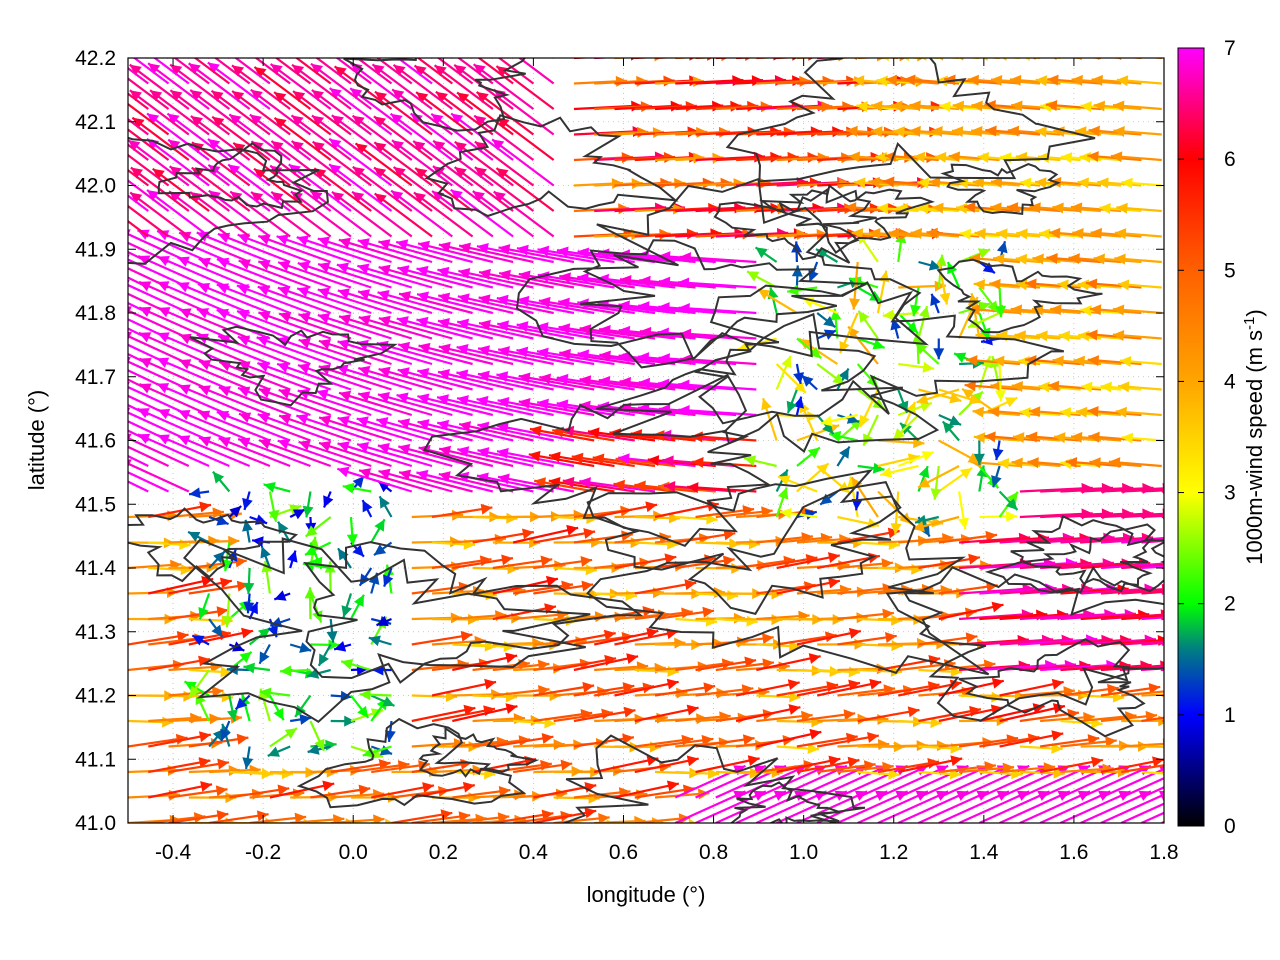 This screenshot has width=1280, height=960. I want to click on x-tick-label-1: -0.2, so click(263, 852).